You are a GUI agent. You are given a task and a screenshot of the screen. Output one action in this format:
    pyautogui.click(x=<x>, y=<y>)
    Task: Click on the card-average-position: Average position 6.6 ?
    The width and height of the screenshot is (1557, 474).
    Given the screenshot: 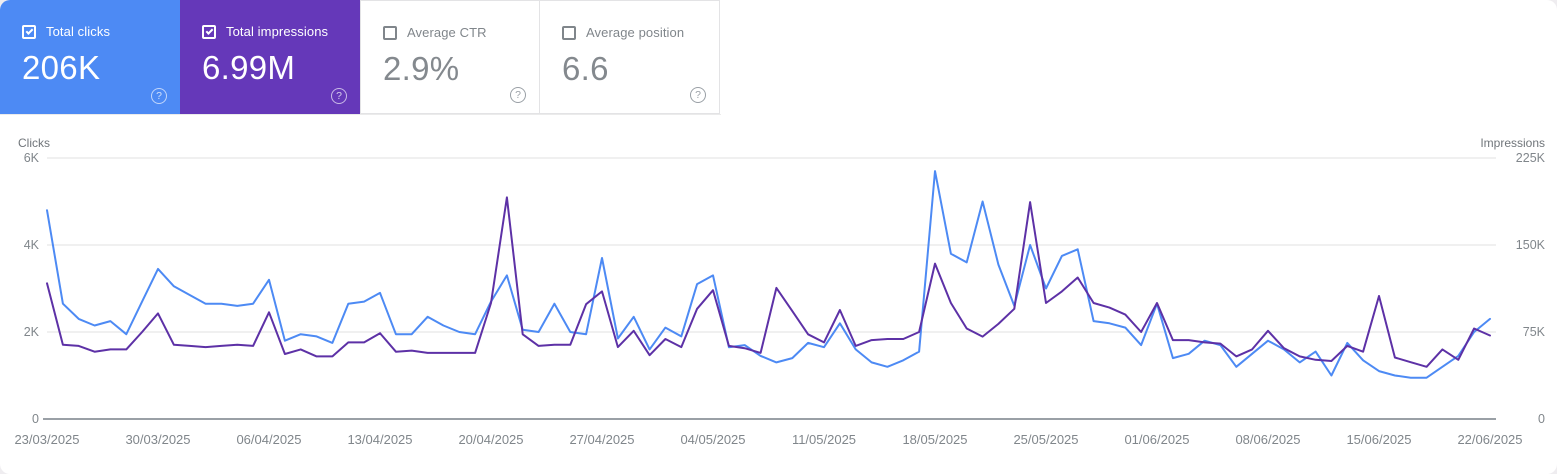 What is the action you would take?
    pyautogui.click(x=630, y=57)
    